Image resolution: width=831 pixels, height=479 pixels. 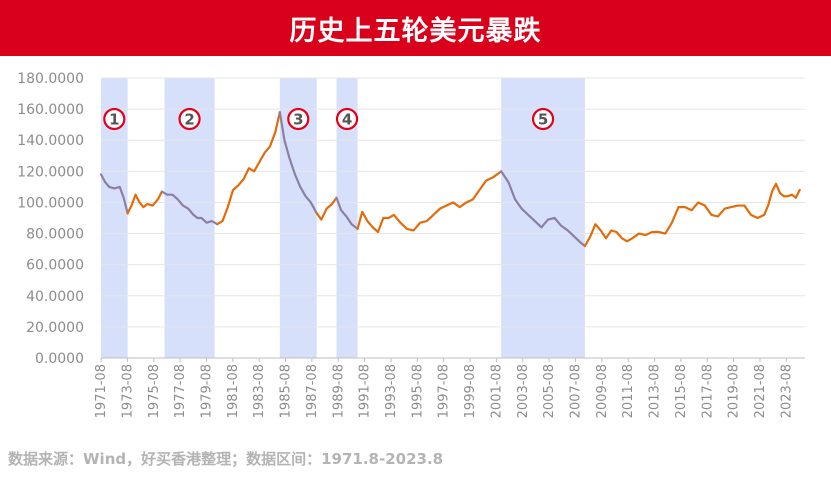 I want to click on x-tick-label: 1973-08, so click(x=127, y=391).